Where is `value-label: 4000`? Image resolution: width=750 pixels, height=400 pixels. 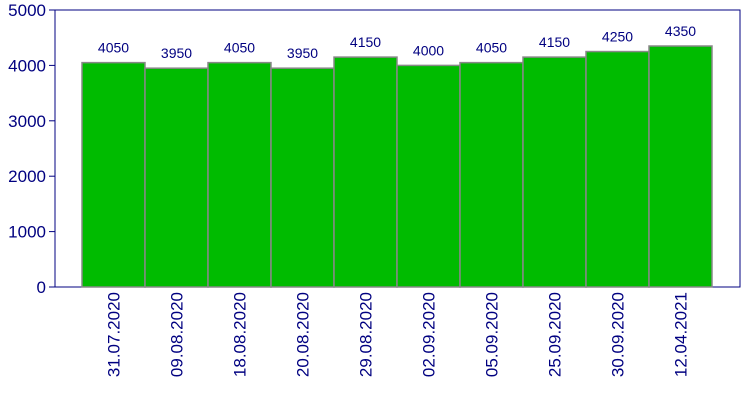 value-label: 4000 is located at coordinates (428, 50).